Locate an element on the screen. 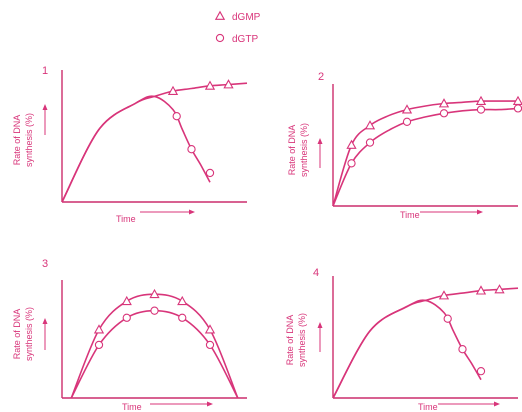 Image resolution: width=522 pixels, height=412 pixels. panel-label-4: 4 is located at coordinates (316, 273).